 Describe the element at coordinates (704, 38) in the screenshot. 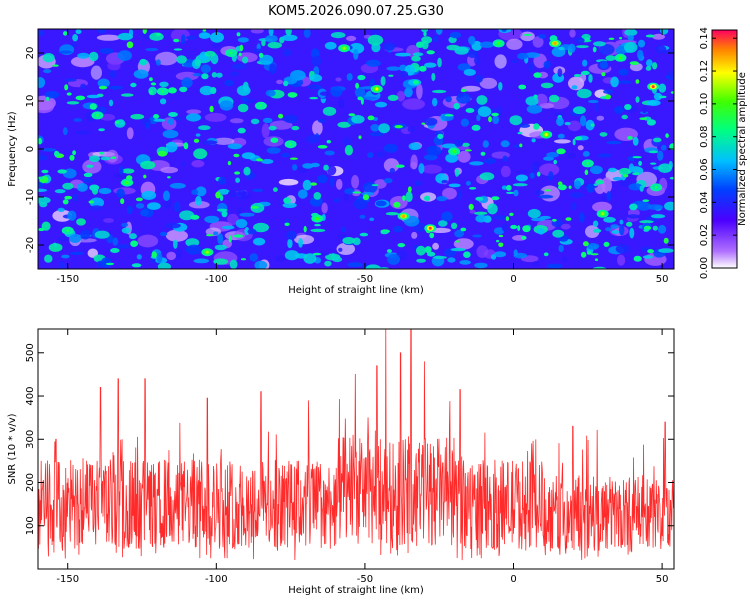

I see `colorbar-tick-label: 0.14` at that location.